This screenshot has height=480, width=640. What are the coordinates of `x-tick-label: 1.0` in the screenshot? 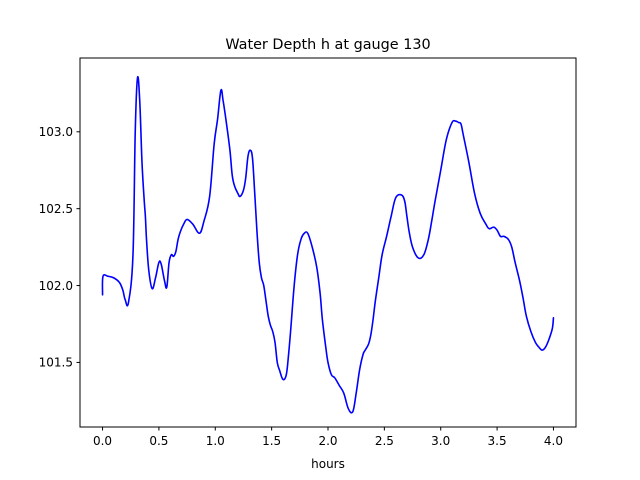 It's located at (215, 441).